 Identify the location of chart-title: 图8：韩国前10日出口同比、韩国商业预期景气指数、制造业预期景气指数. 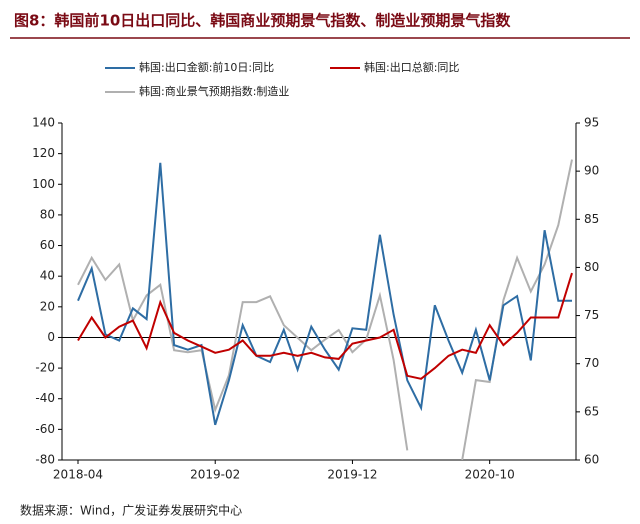
(262, 21).